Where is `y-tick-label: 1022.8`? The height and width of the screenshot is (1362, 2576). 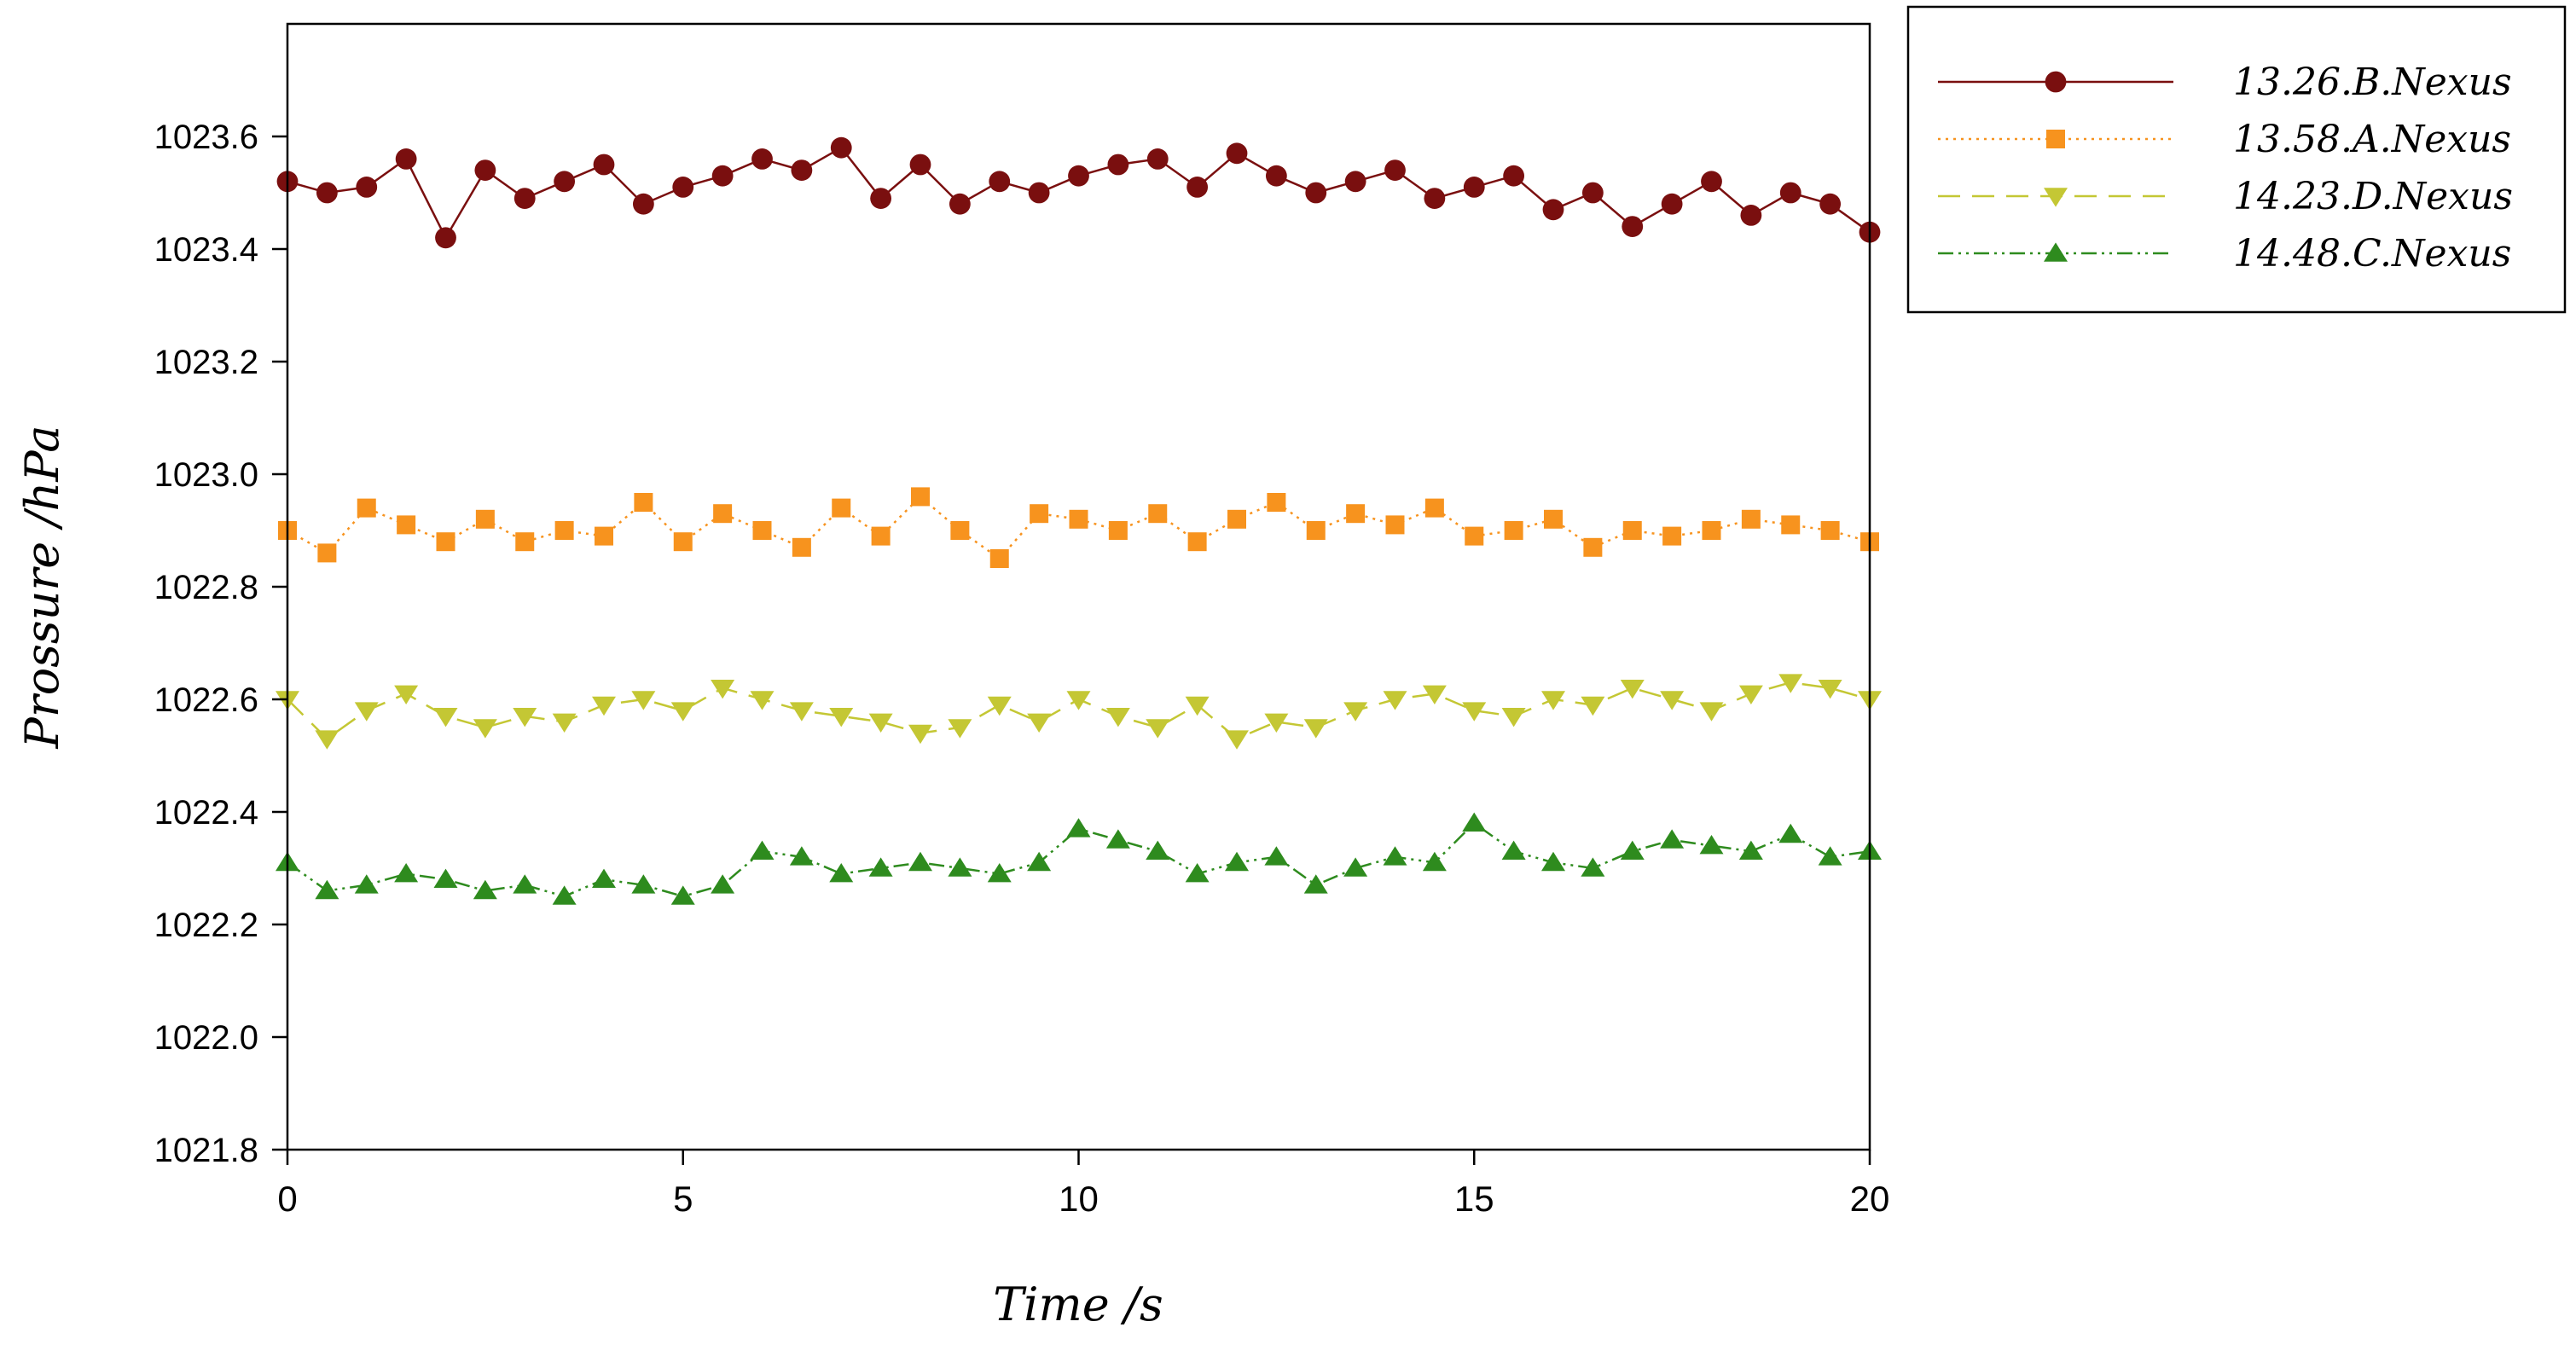 y-tick-label: 1022.8 is located at coordinates (206, 587).